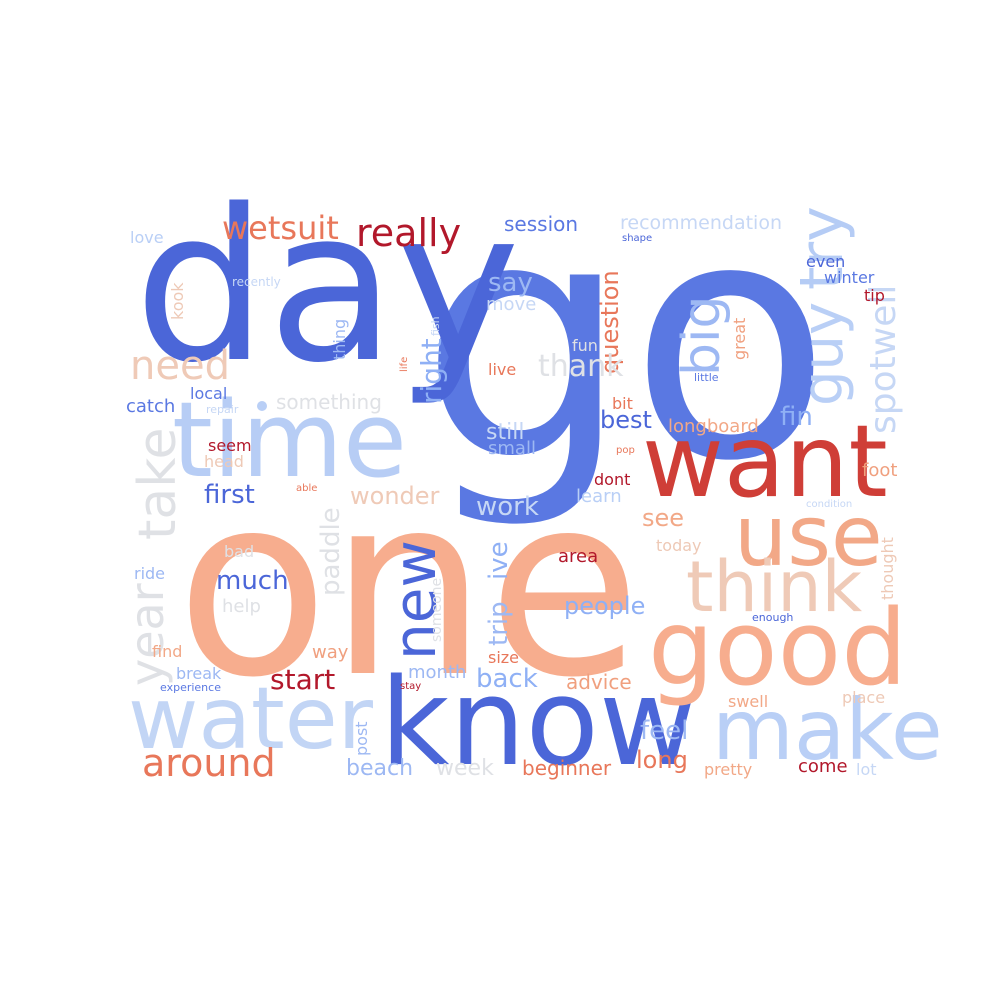 Image resolution: width=1008 pixels, height=1008 pixels. Describe the element at coordinates (150, 573) in the screenshot. I see `word: ride` at that location.